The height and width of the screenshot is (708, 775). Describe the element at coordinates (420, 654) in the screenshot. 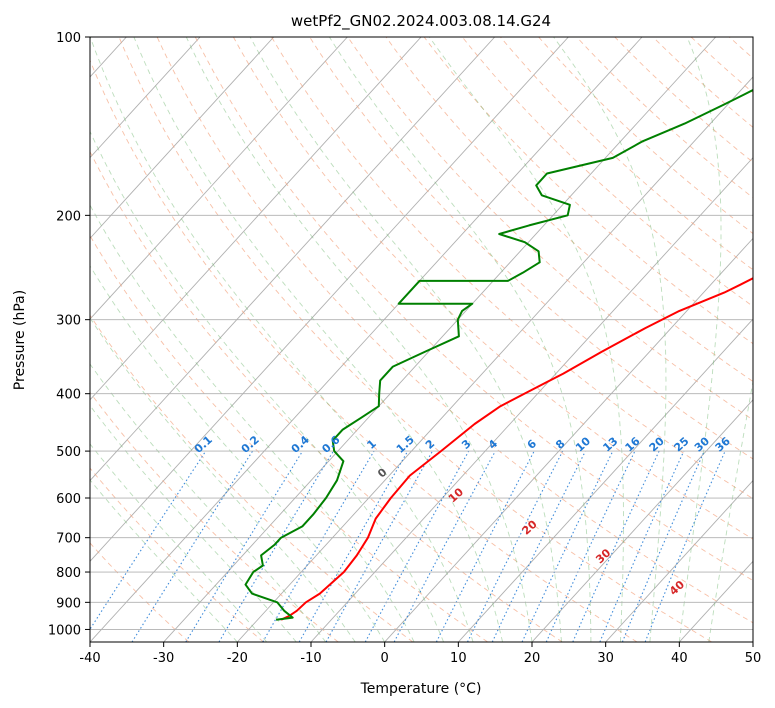

I see `x-axis-ticks: -40 -30 -20 -10 0 10 20 30 40 50` at that location.